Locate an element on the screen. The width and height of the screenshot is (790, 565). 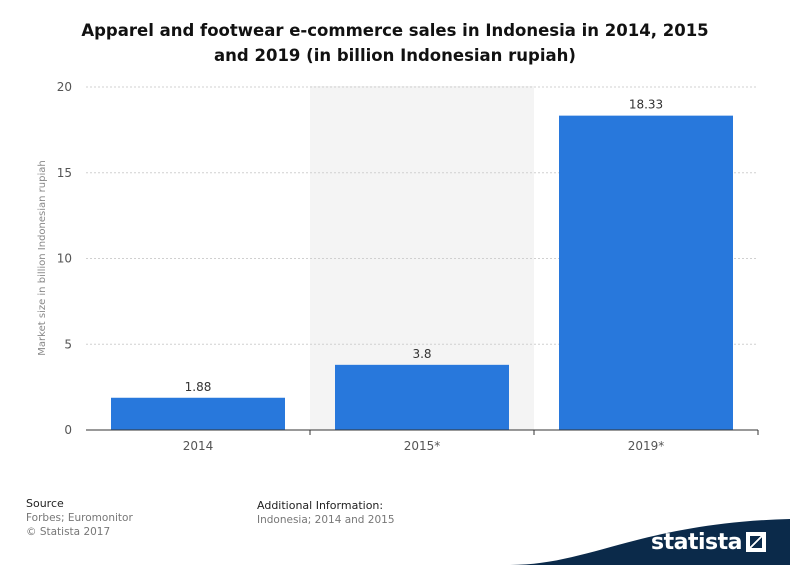
brand-band: statista is located at coordinates (650, 535).